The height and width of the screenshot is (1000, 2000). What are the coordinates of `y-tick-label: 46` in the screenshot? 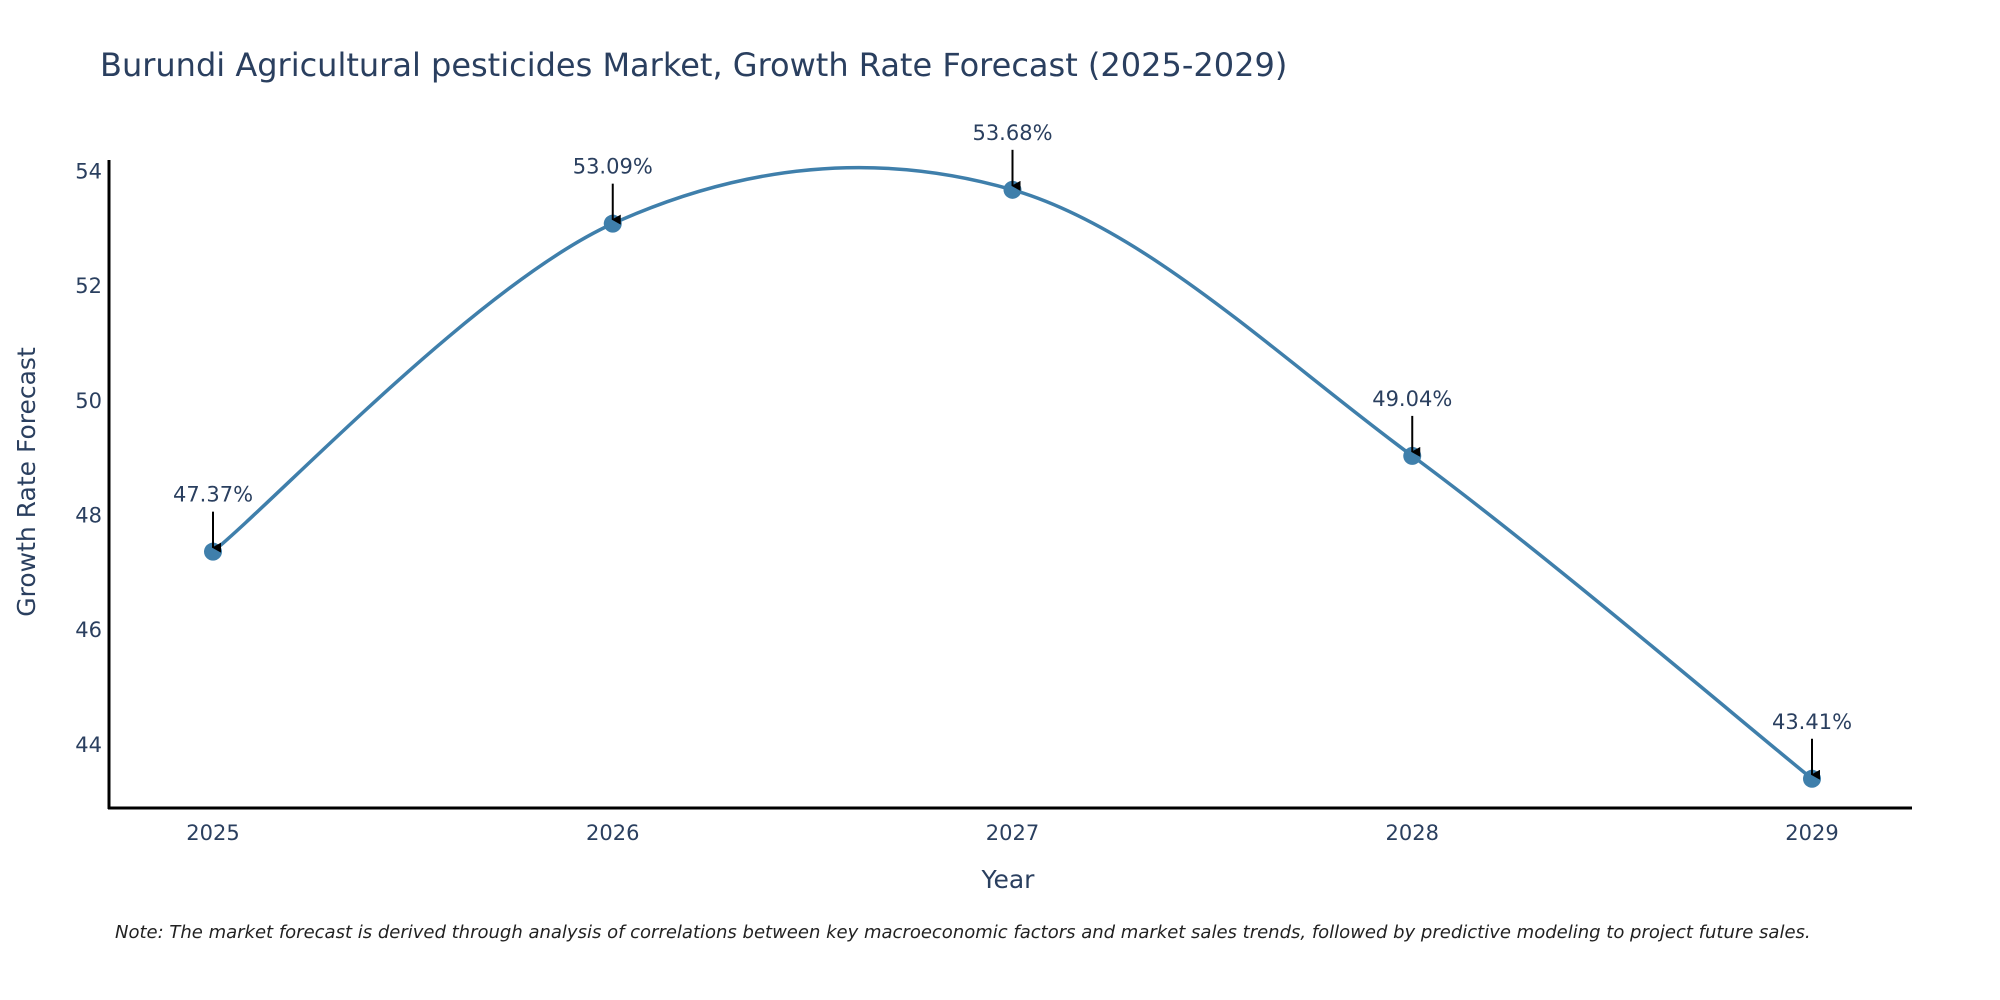 It's located at (88, 630).